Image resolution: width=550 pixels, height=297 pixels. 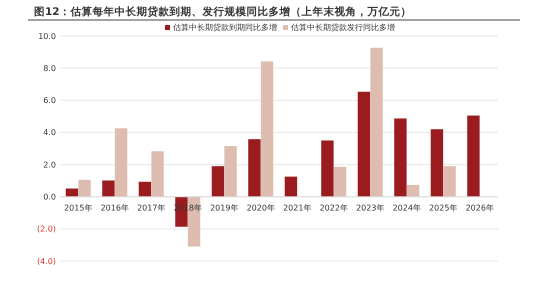 I want to click on y-tick-label: (2.0), so click(x=46, y=229).